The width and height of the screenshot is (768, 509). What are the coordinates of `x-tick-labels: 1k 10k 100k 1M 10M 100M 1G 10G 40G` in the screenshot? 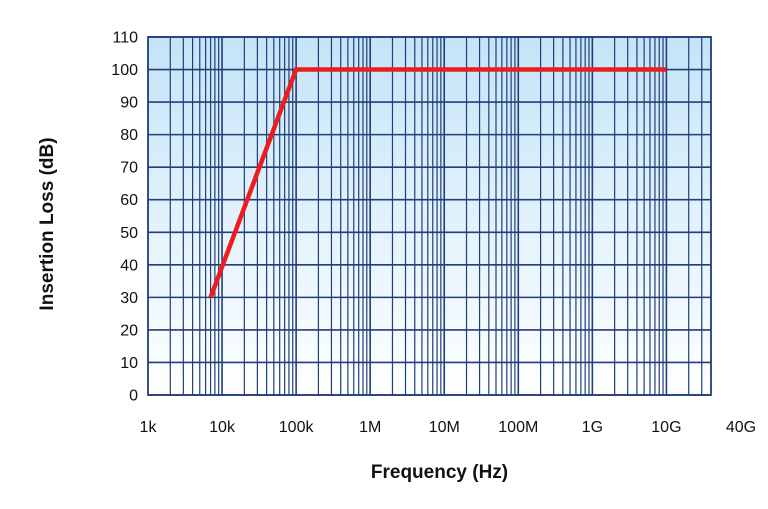 It's located at (448, 427).